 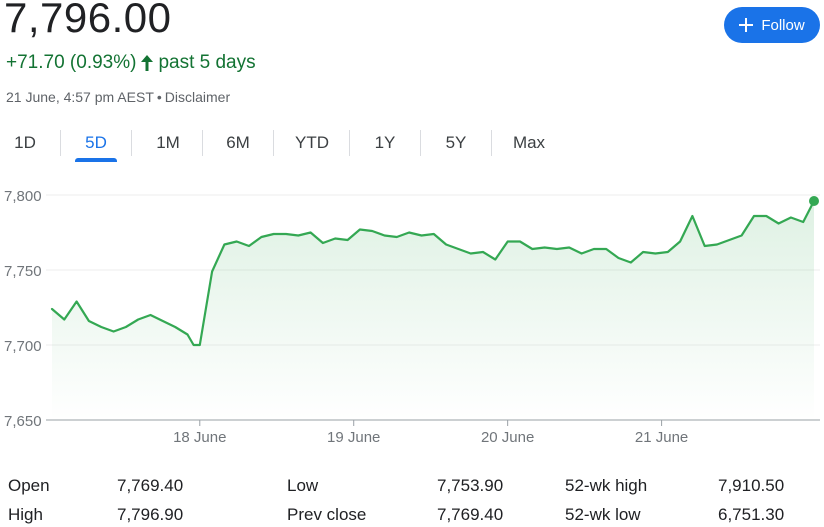 What do you see at coordinates (470, 485) in the screenshot?
I see `stat-value-low: 7,753.90` at bounding box center [470, 485].